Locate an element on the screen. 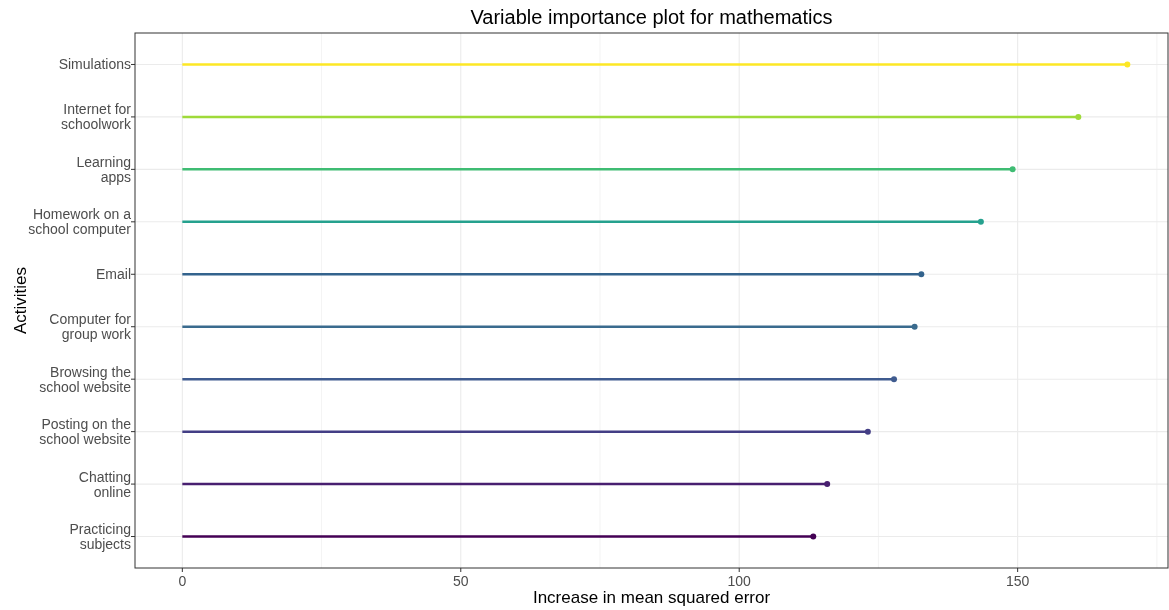 The height and width of the screenshot is (610, 1169). x-tick-label: 0 is located at coordinates (182, 581).